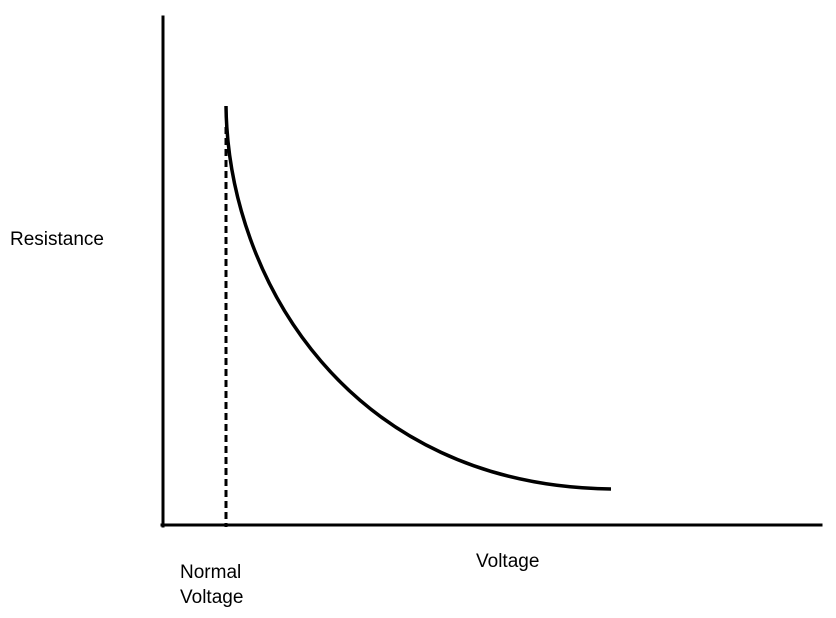 The width and height of the screenshot is (836, 618). Describe the element at coordinates (212, 597) in the screenshot. I see `normal-voltage-label-line-2: Voltage` at that location.